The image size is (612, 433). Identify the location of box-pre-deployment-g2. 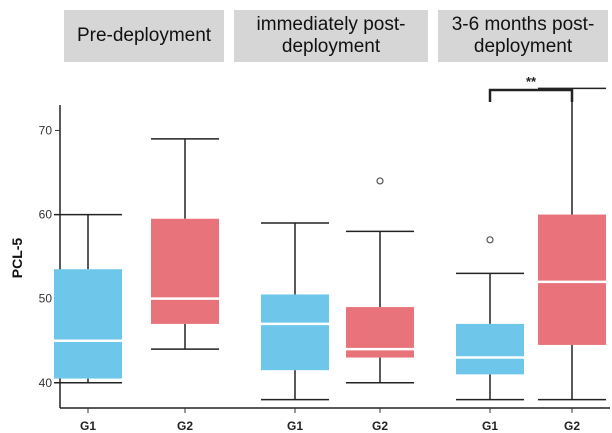
(185, 244).